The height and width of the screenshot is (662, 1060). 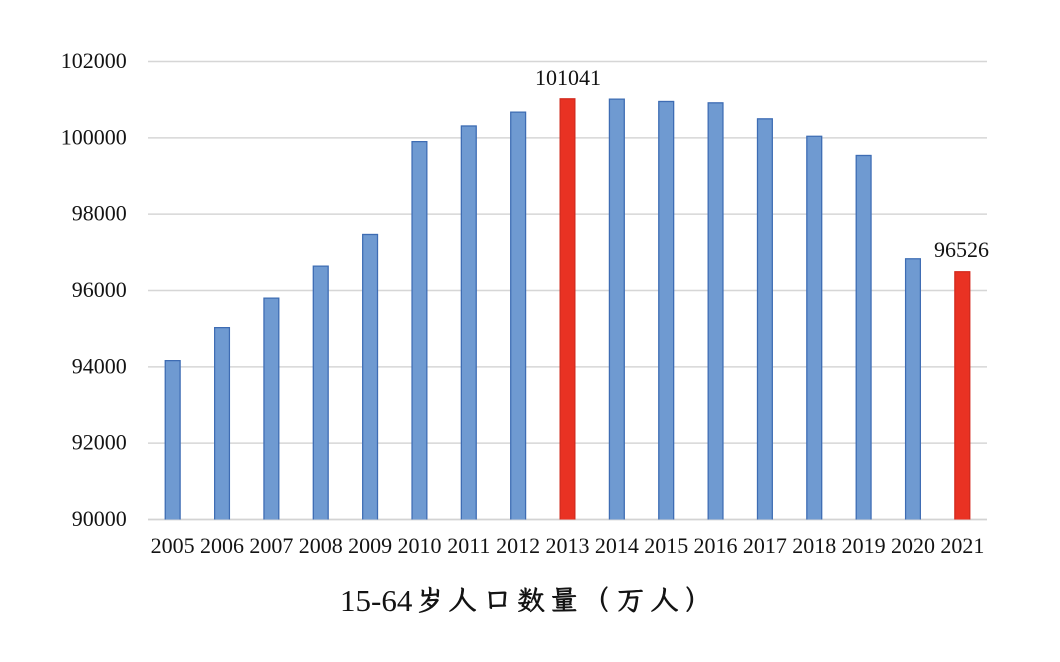 I want to click on svg-text: 2019, so click(x=864, y=545).